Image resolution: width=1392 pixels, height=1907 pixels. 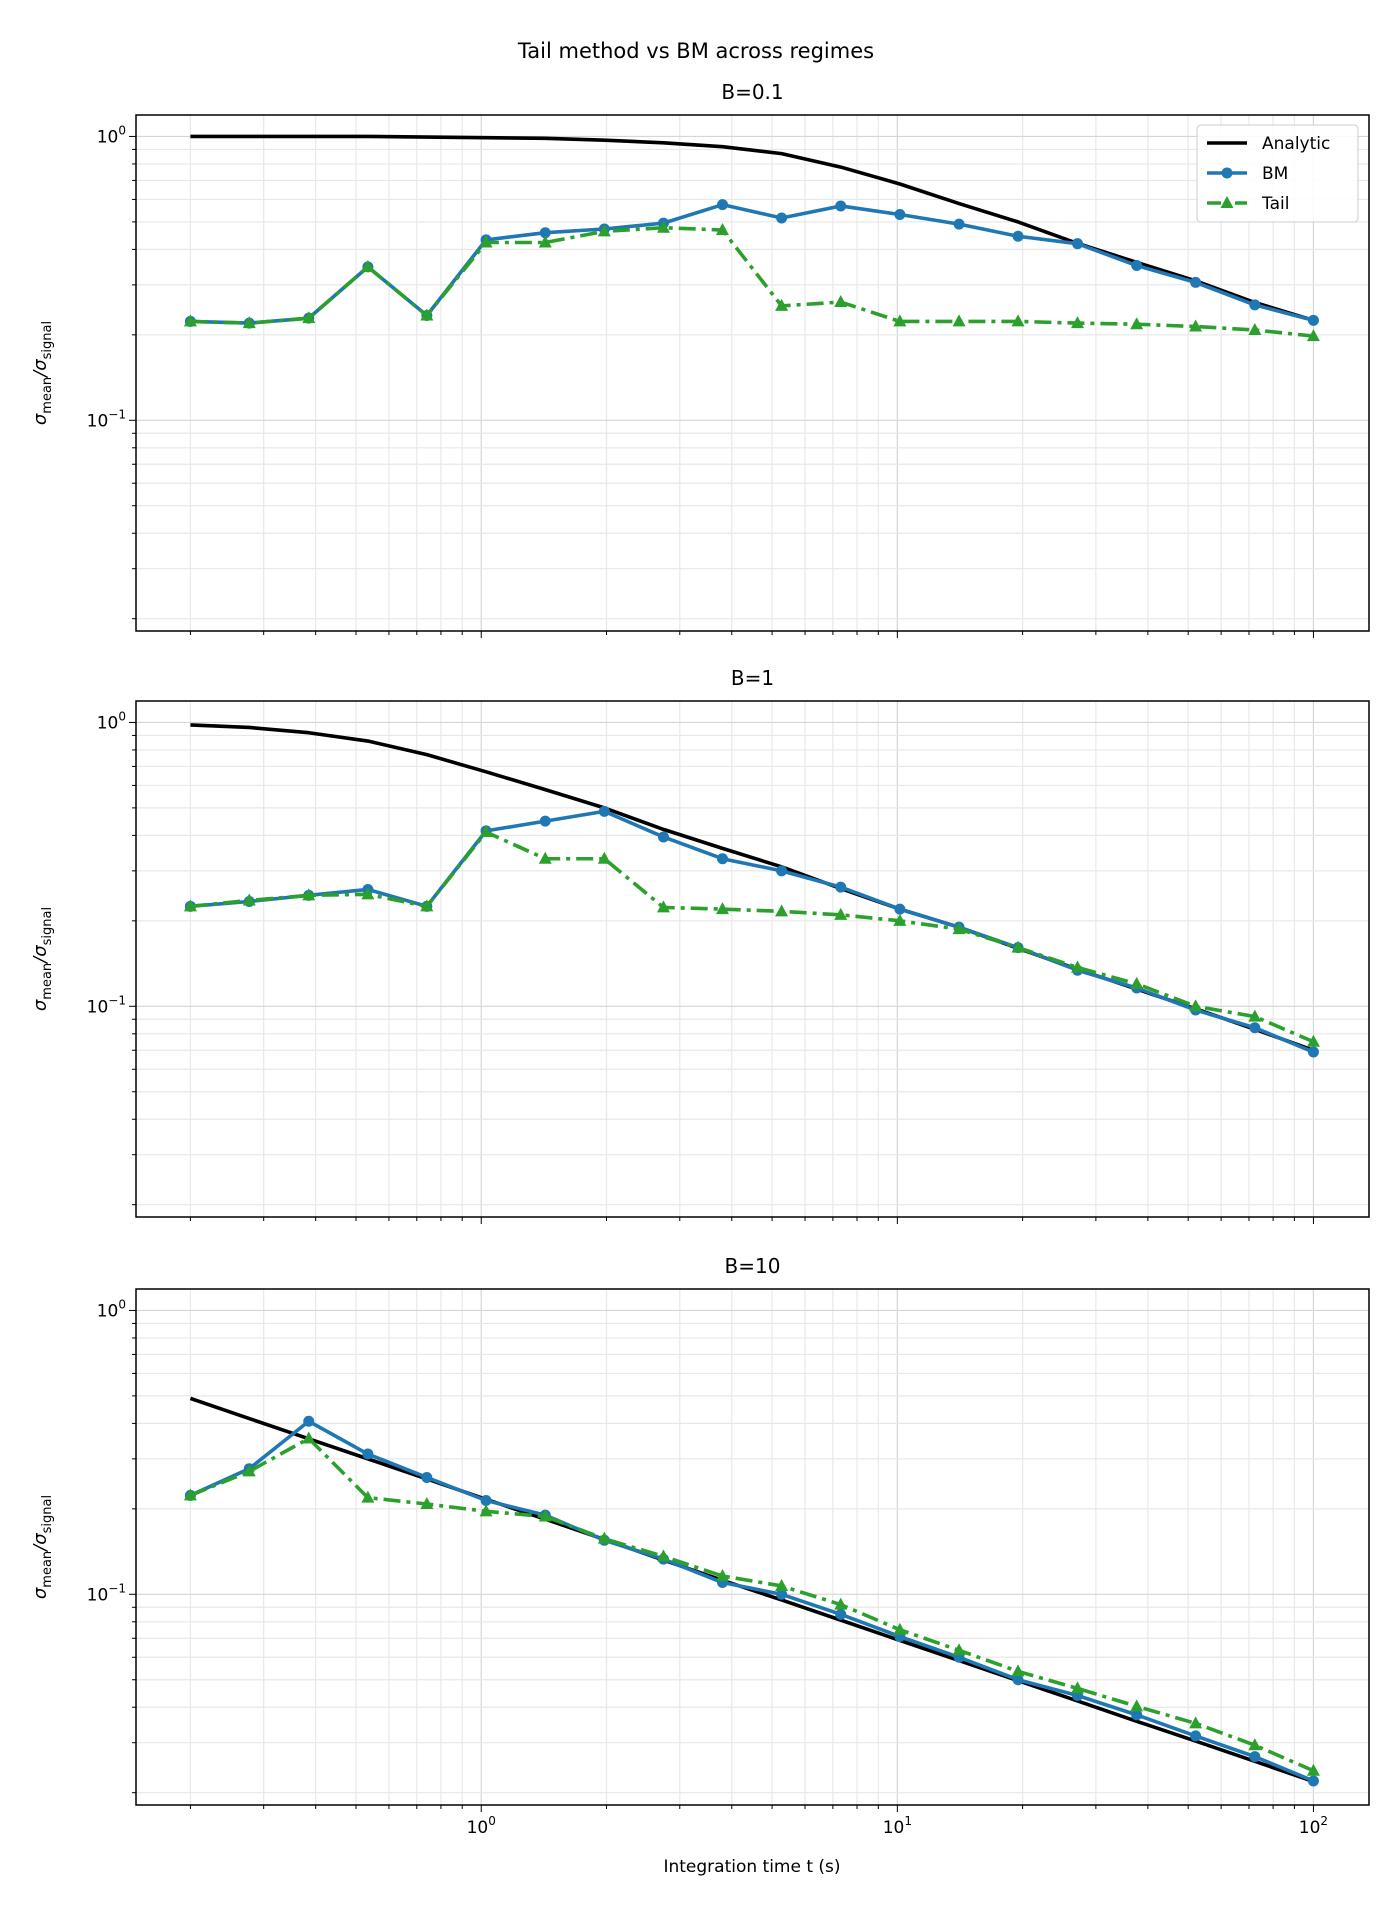 I want to click on x-tick-label: 10¹, so click(x=897, y=1826).